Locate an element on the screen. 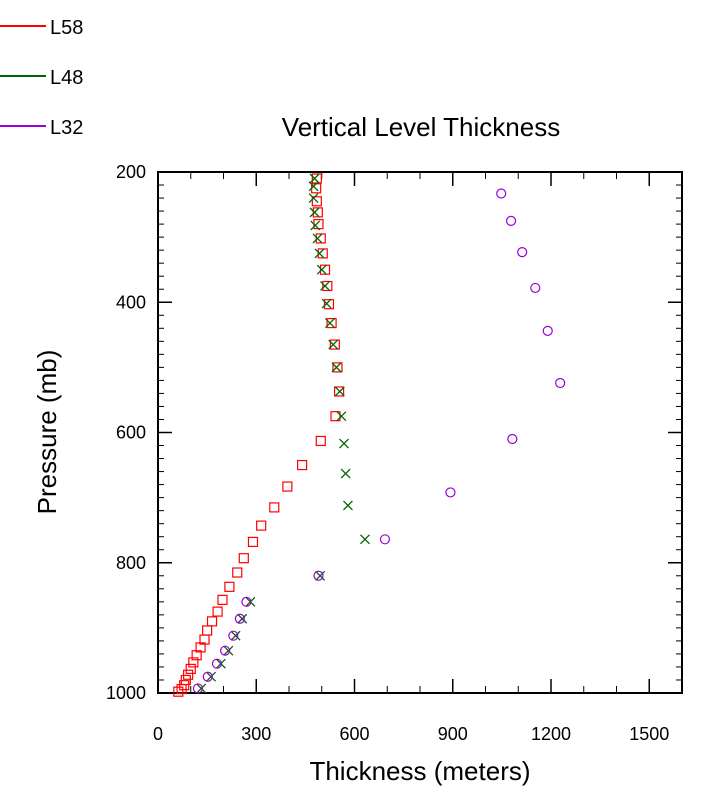  x-tick-label: 600 is located at coordinates (354, 734).